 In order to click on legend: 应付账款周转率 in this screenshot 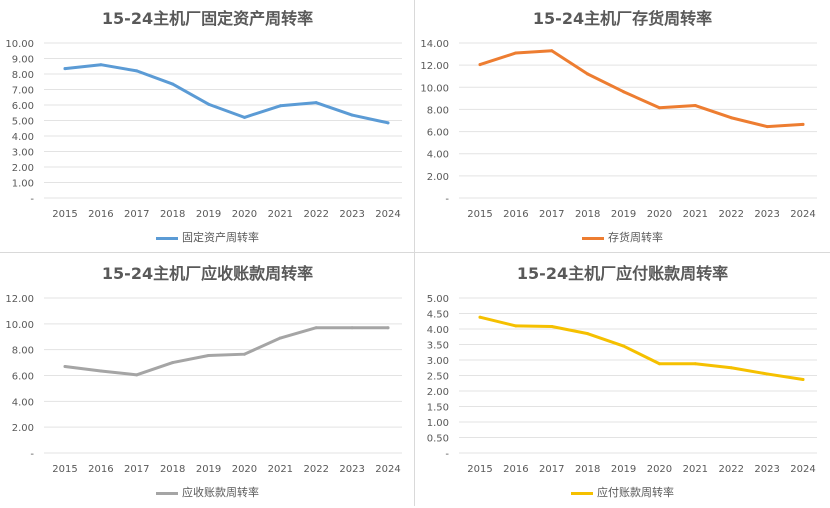, I will do `click(622, 492)`.